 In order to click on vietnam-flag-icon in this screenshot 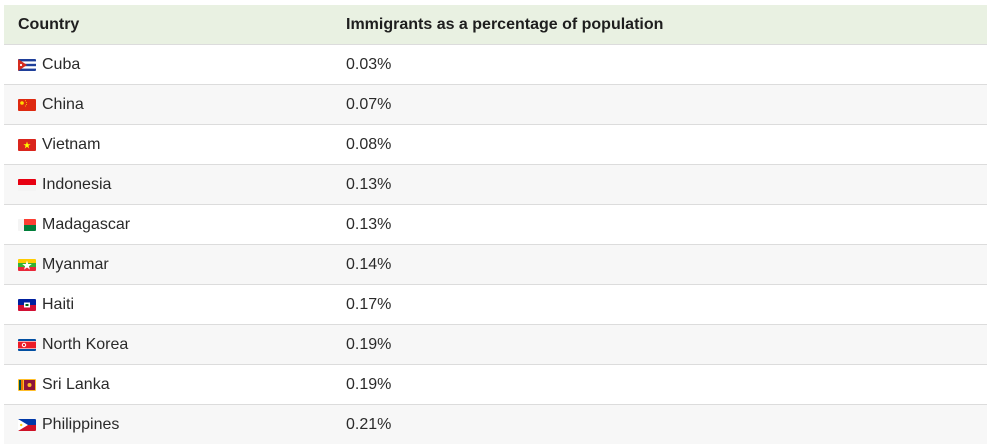, I will do `click(27, 144)`.